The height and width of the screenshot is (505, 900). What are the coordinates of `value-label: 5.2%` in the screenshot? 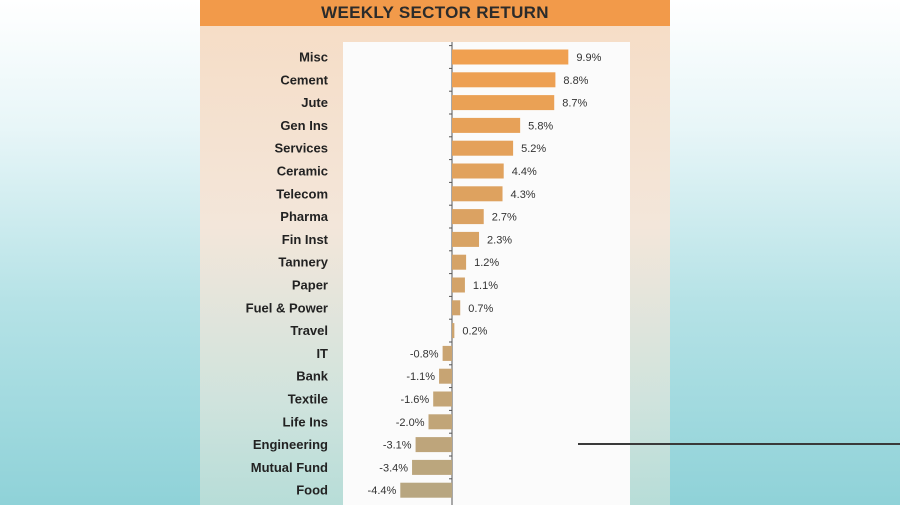 It's located at (533, 149).